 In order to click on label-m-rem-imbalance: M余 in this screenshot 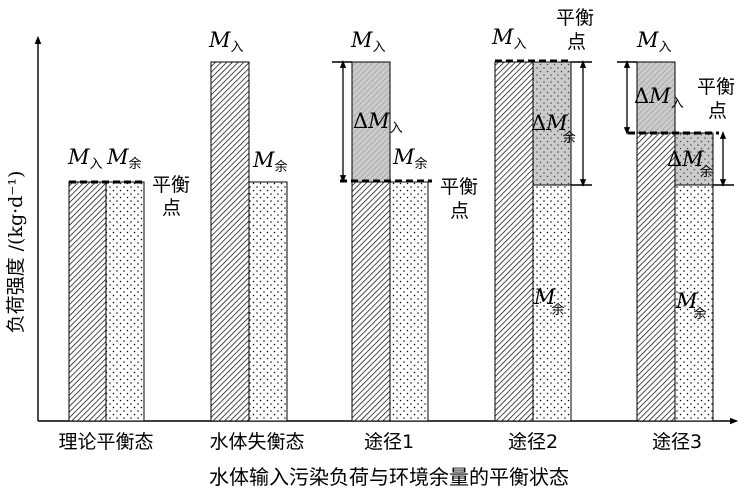, I will do `click(270, 161)`.